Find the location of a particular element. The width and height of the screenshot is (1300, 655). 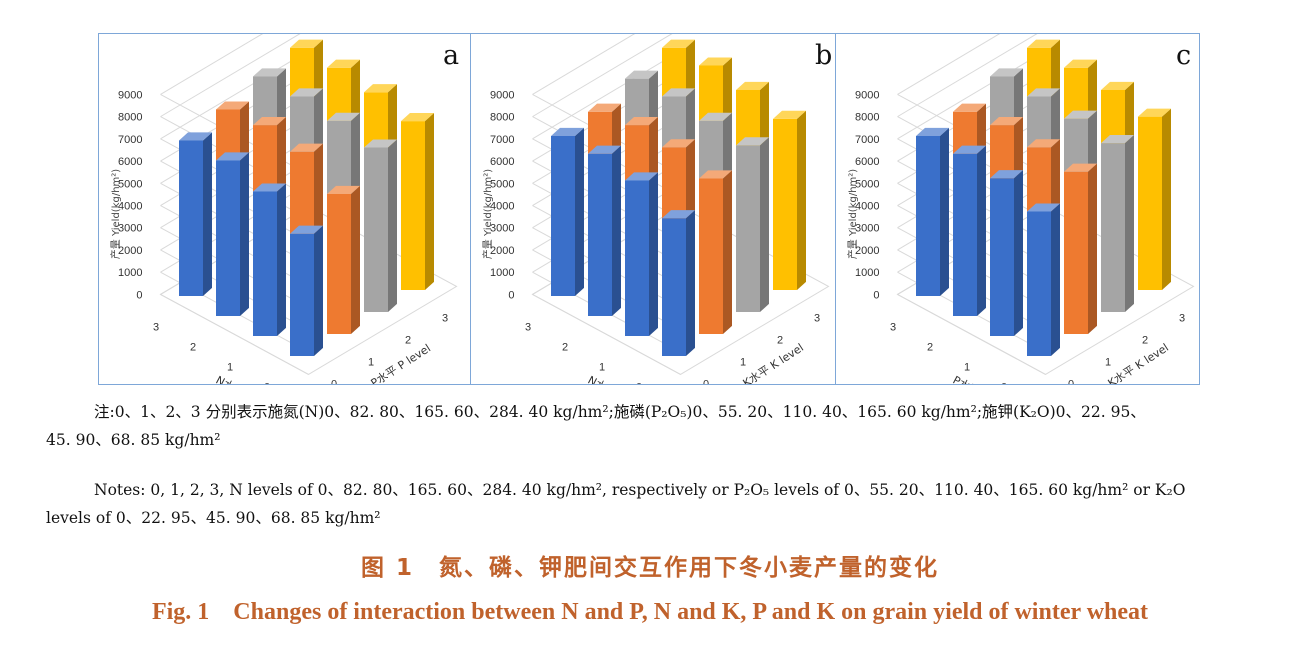

bars is located at coordinates (306, 197).